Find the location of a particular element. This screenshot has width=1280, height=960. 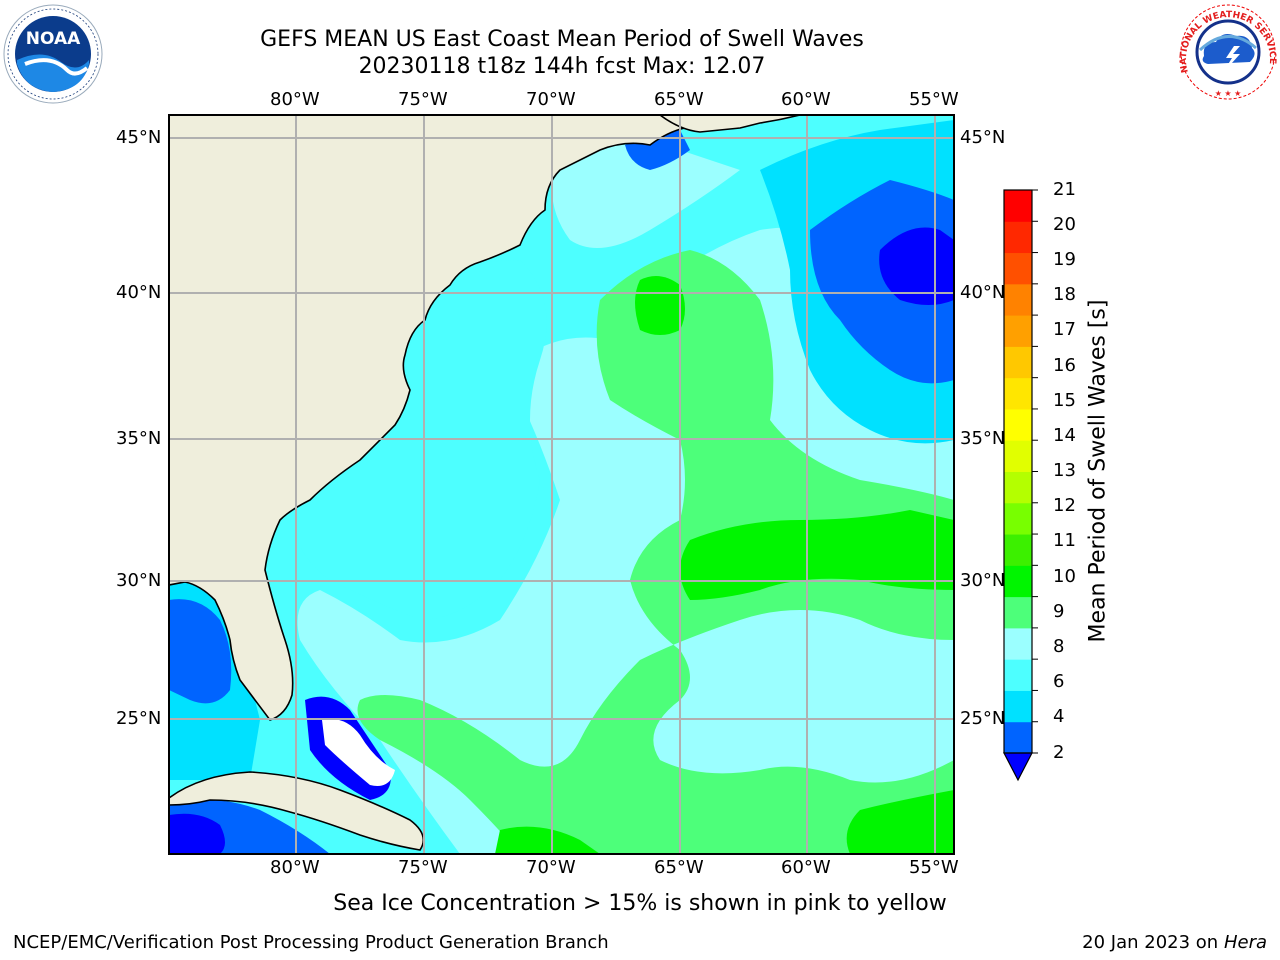

contour-caribbean-deep is located at coordinates (197, 833).